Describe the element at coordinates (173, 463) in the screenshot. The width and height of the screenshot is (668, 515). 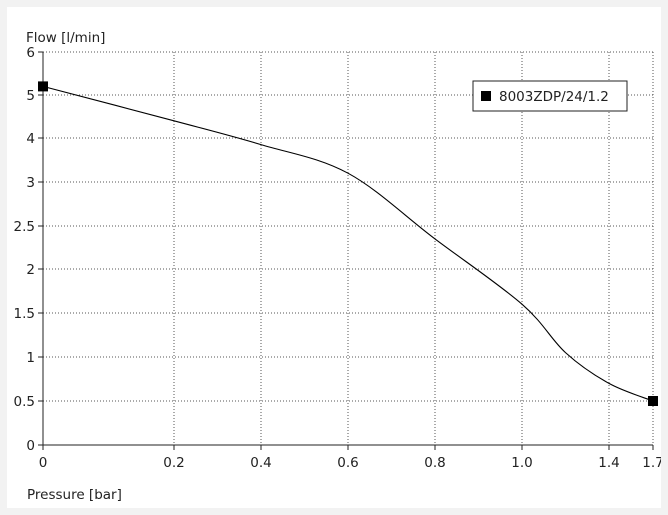
I see `x-tick-label: 0.2` at that location.